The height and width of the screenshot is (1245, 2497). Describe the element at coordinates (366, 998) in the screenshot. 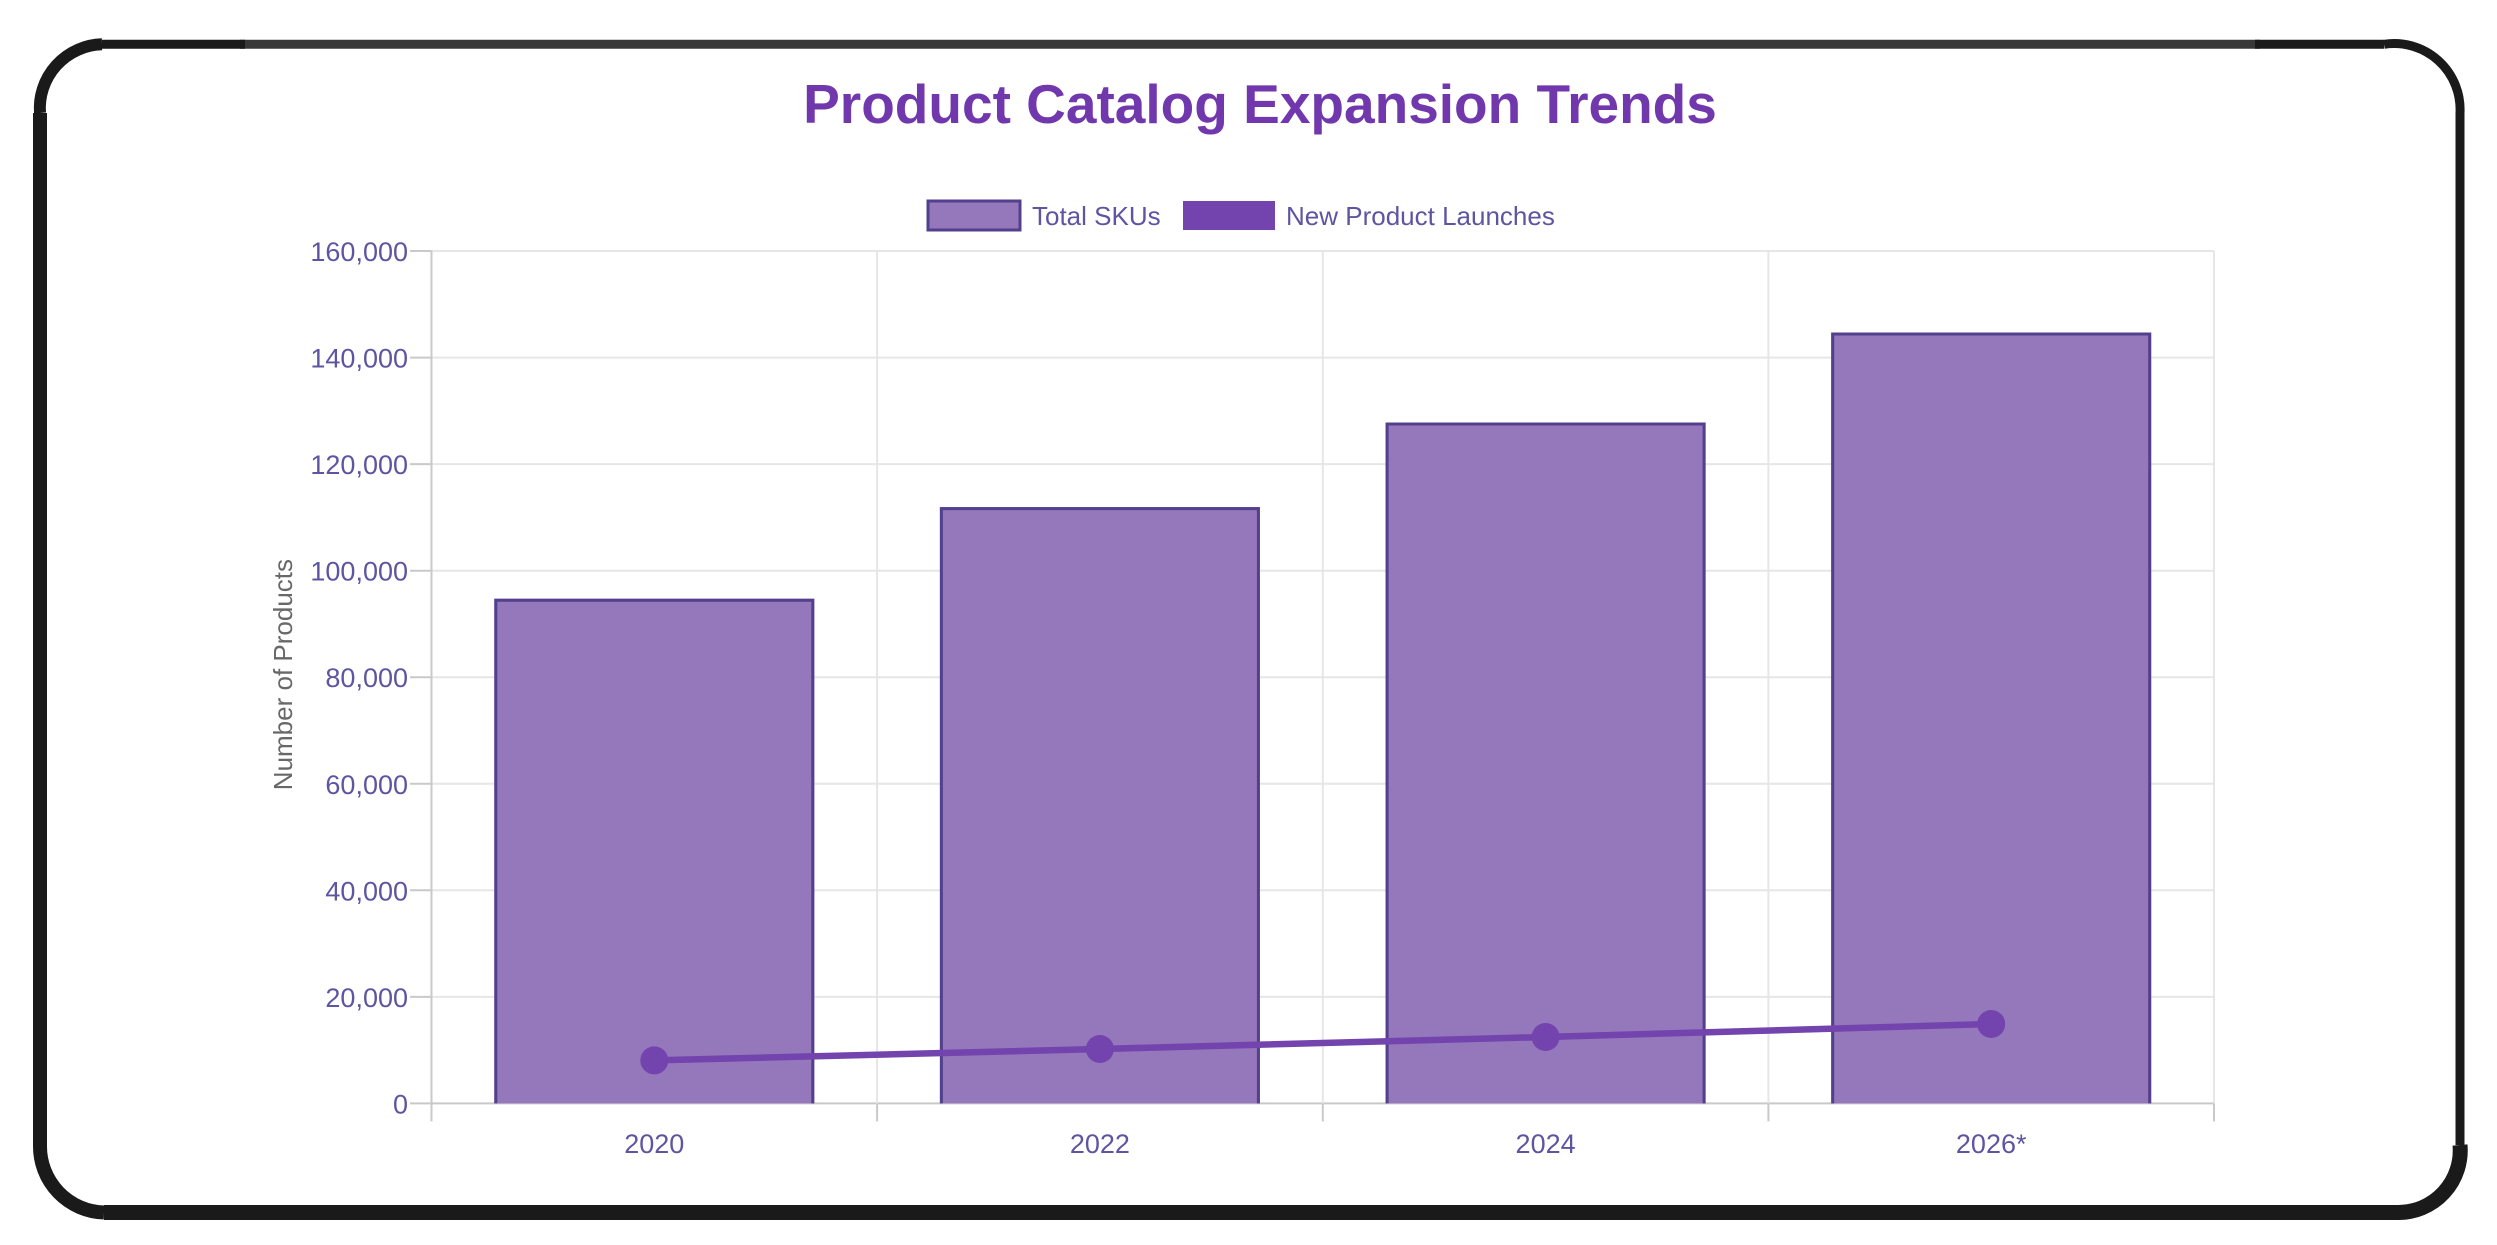

I see `svg-text: 20,000` at that location.